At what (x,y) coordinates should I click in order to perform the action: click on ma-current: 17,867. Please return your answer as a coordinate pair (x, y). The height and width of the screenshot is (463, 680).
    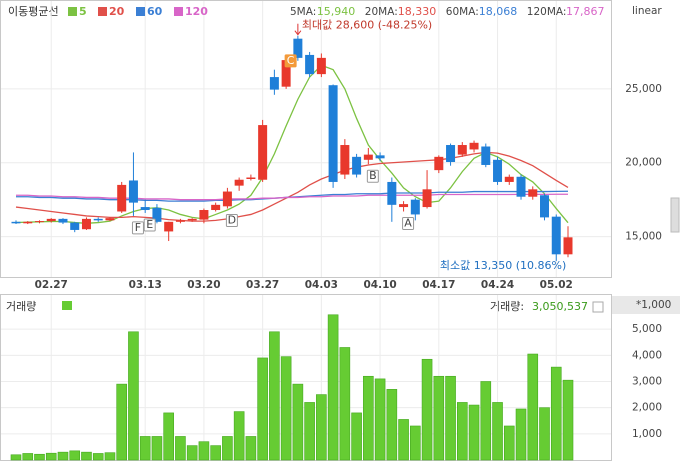
    Looking at the image, I should click on (585, 11).